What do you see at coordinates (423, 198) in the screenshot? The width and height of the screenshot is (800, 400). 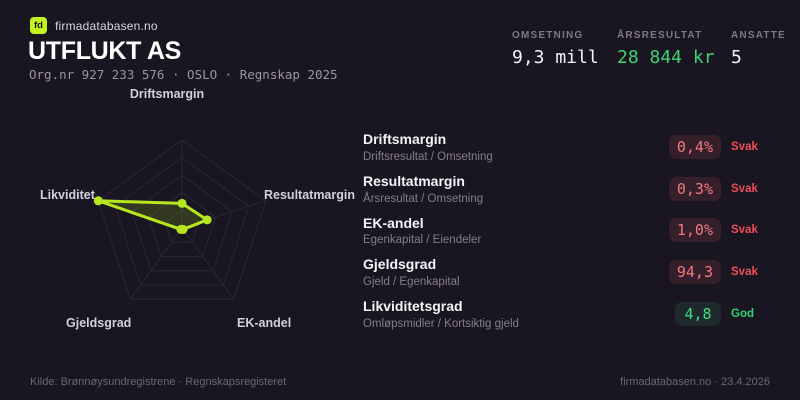 I see `metric-formula: Årsresultat / Omsetning` at bounding box center [423, 198].